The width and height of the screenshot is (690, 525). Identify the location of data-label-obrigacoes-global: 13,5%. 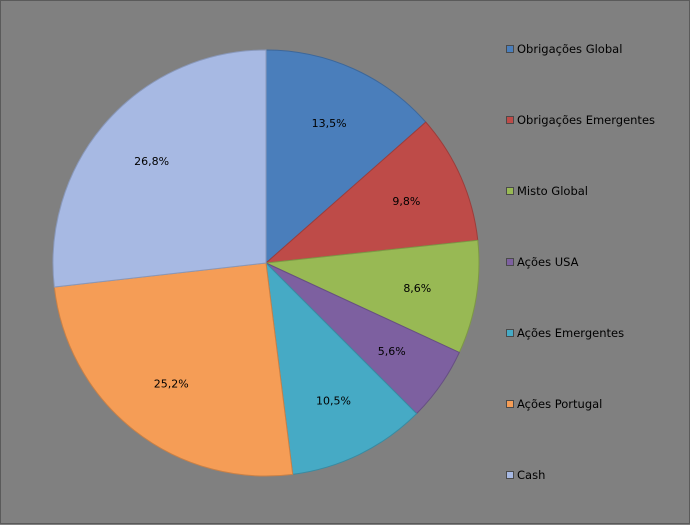
(329, 123).